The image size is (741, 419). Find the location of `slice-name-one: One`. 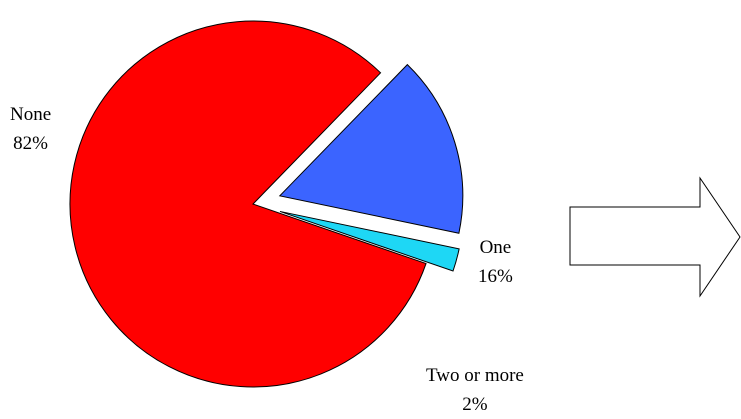

slice-name-one: One is located at coordinates (495, 247).